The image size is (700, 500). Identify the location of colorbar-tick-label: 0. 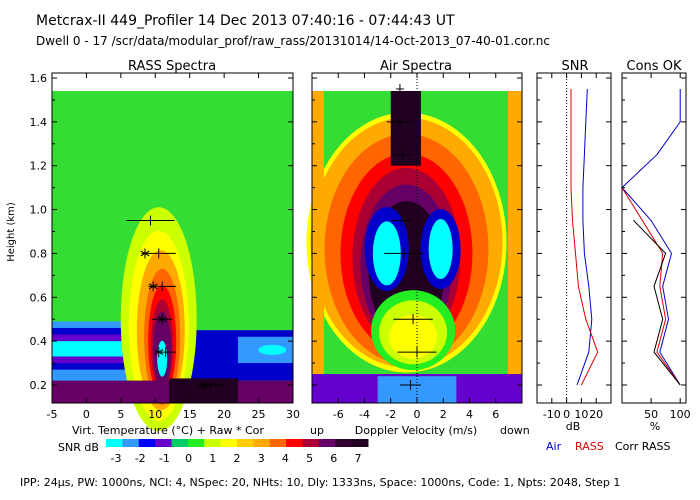
(188, 458).